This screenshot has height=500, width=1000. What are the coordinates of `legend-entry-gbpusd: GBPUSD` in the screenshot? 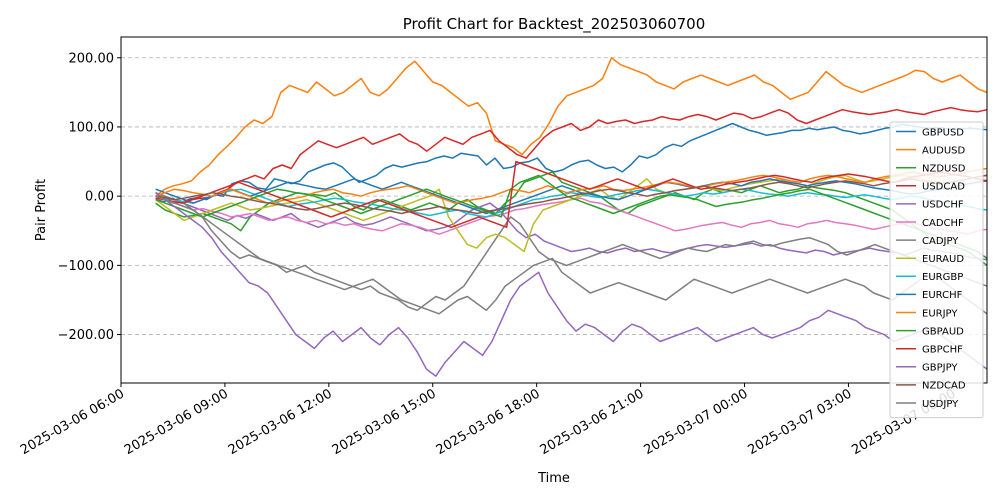 It's located at (943, 132).